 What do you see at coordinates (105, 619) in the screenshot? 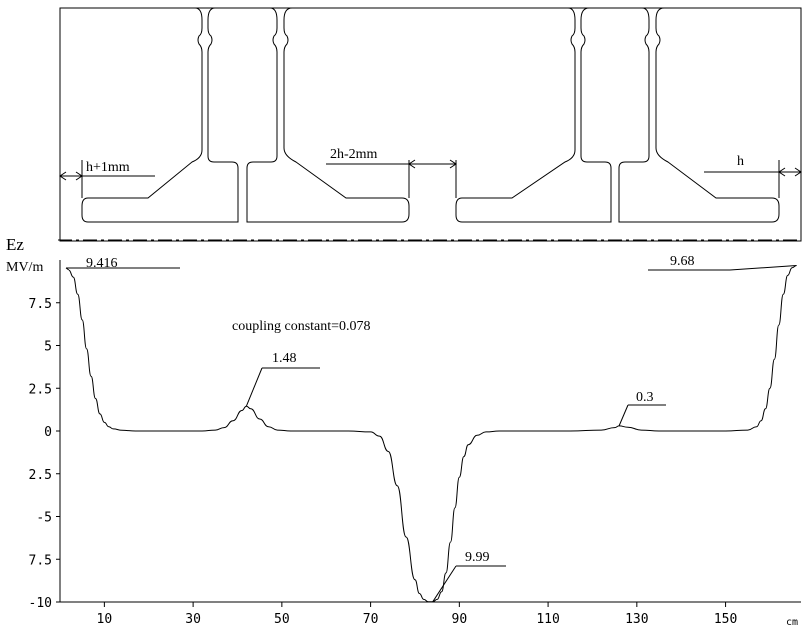
I see `x-tick-label: 10` at bounding box center [105, 619].